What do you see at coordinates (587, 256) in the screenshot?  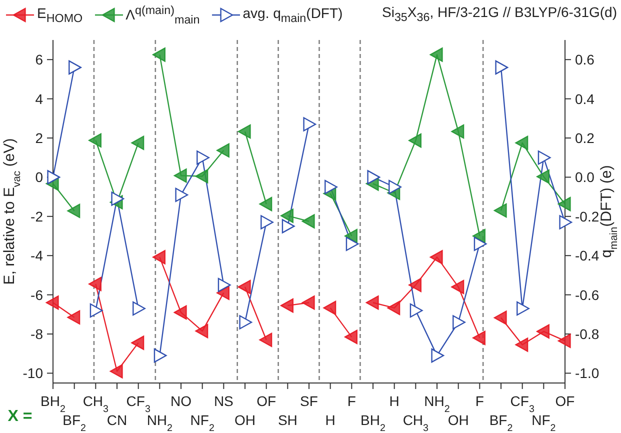 I see `y2-tick-label: -0.4` at bounding box center [587, 256].